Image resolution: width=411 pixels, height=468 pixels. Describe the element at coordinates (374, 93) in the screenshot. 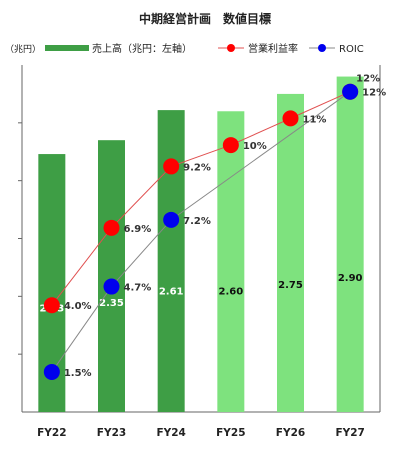

I see `point-label-roic: 12%` at that location.